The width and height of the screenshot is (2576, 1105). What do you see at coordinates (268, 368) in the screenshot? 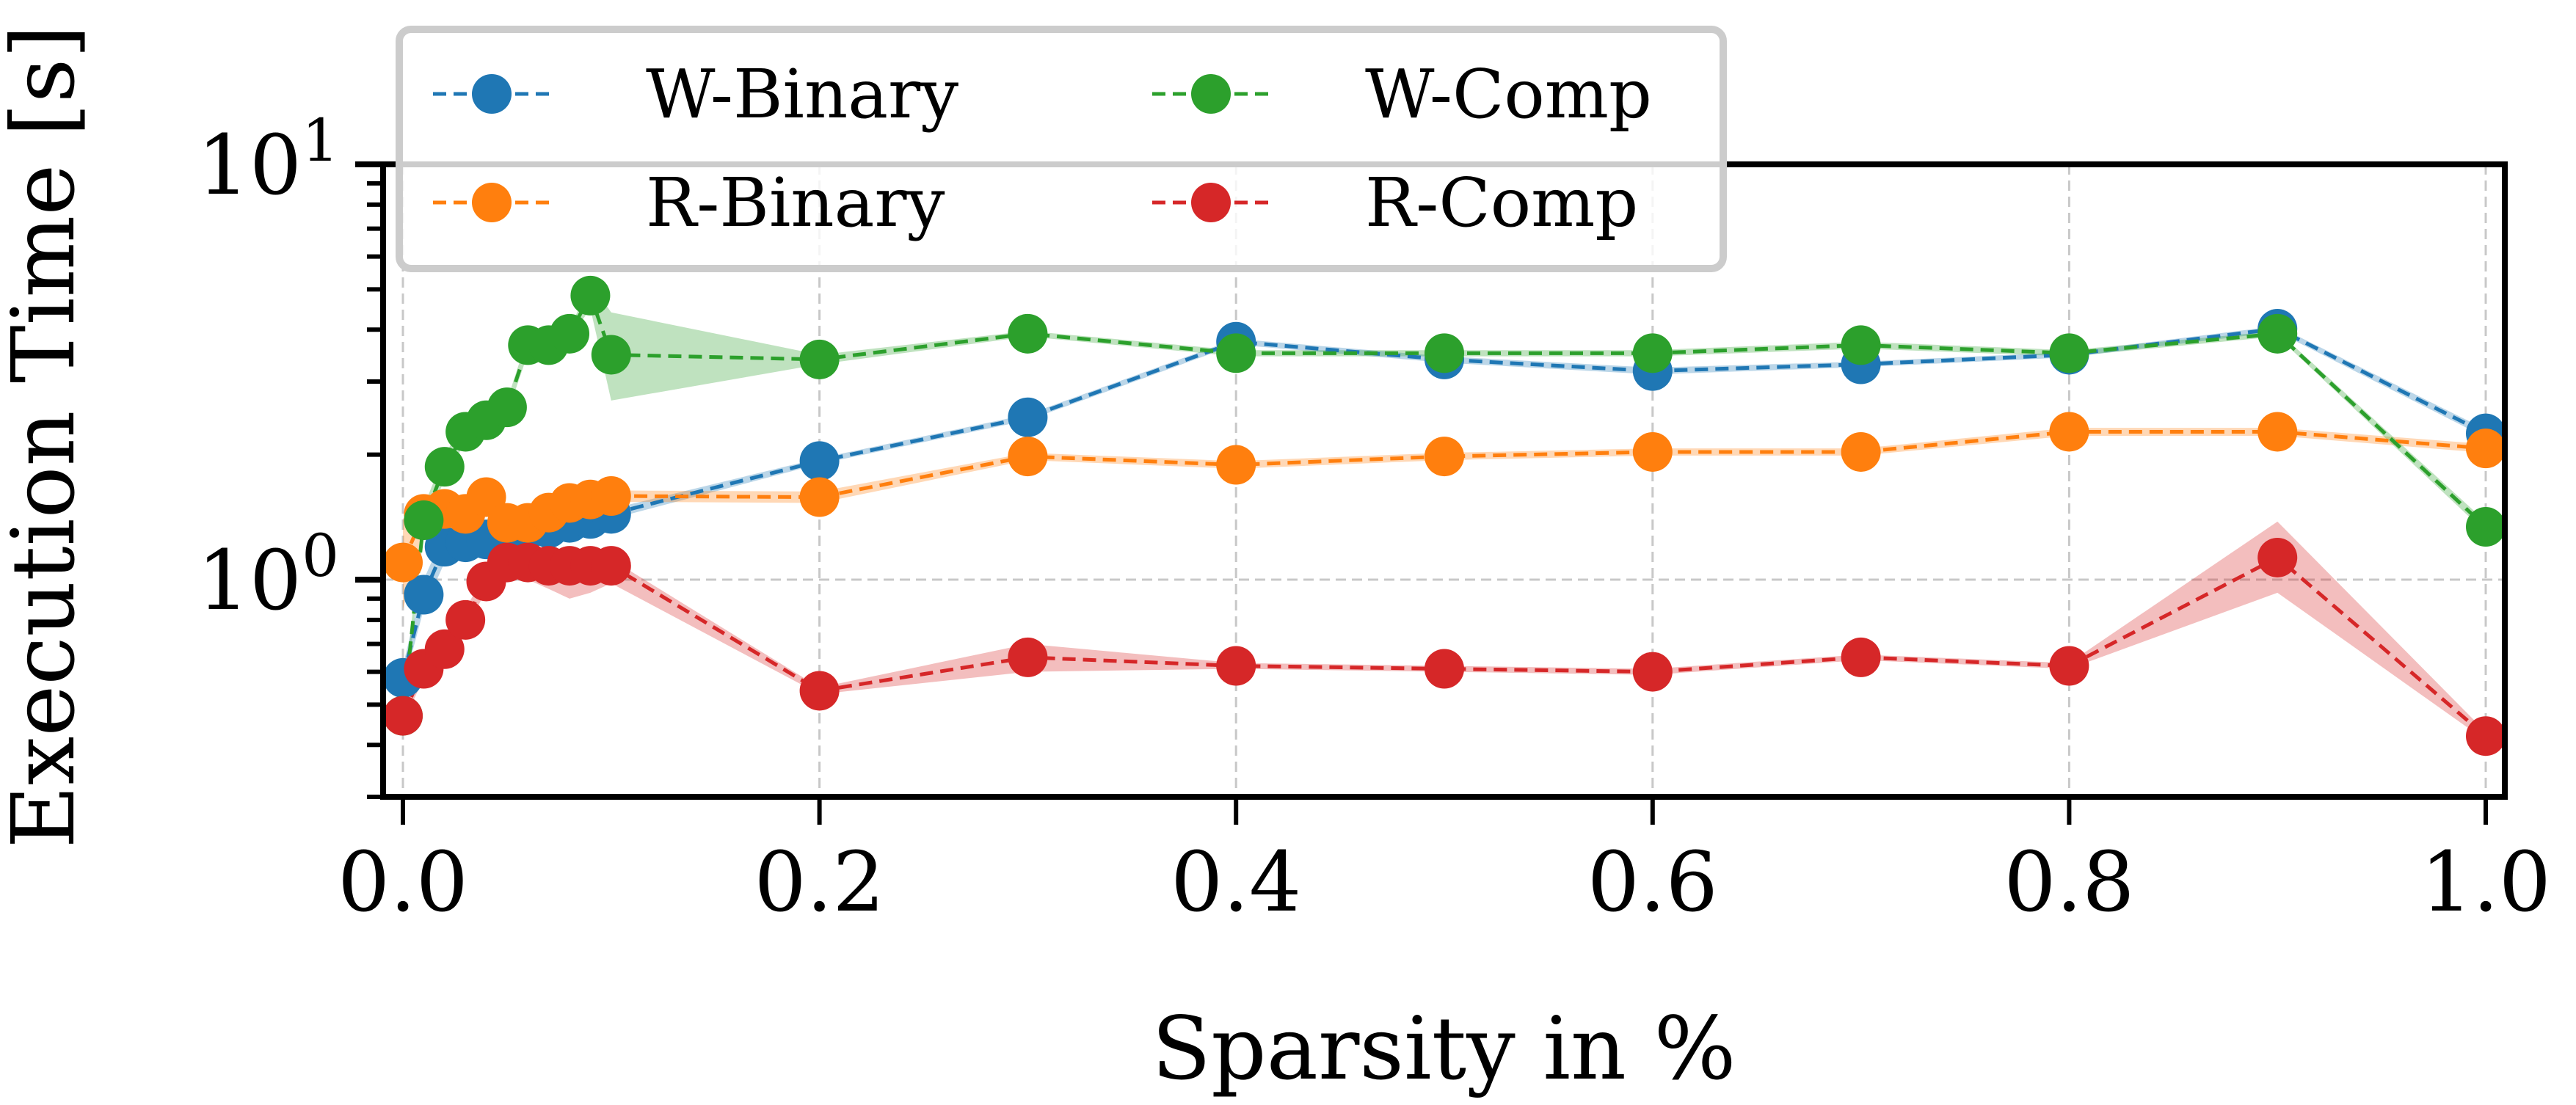
I see `y-tick-labels: 10⁰ 10¹` at bounding box center [268, 368].